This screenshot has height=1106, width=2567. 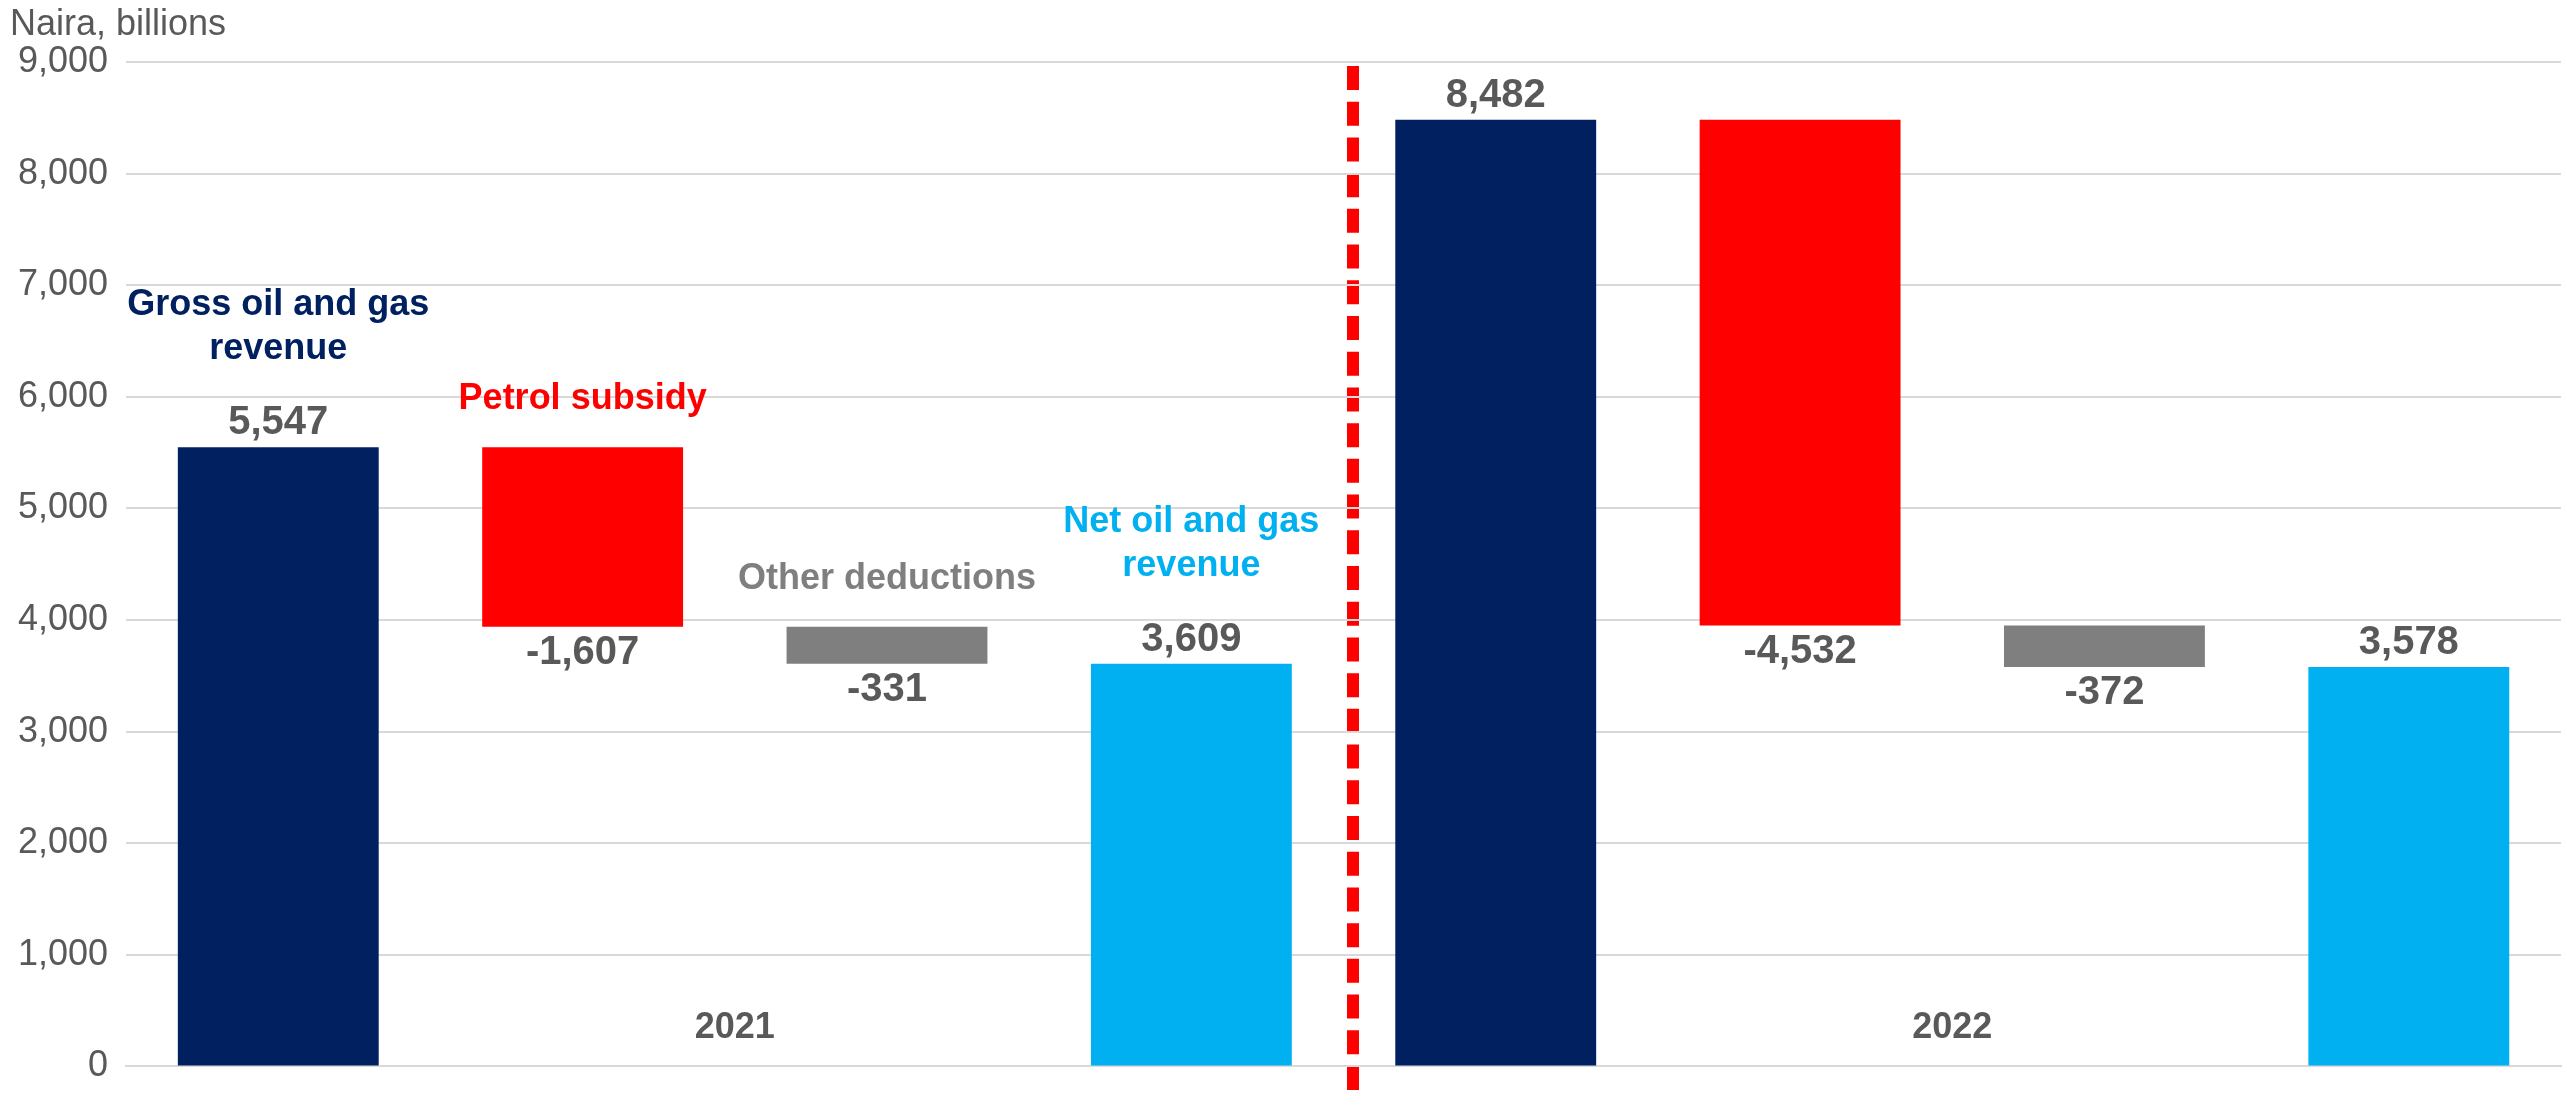 I want to click on data-label: -1,607, so click(x=582, y=649).